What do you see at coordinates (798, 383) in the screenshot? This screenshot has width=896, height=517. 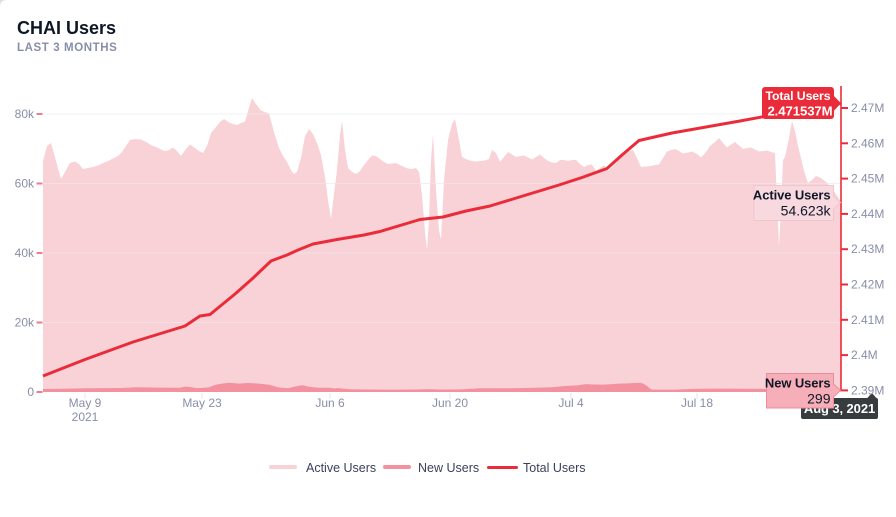 I see `svg-text: New Users` at bounding box center [798, 383].